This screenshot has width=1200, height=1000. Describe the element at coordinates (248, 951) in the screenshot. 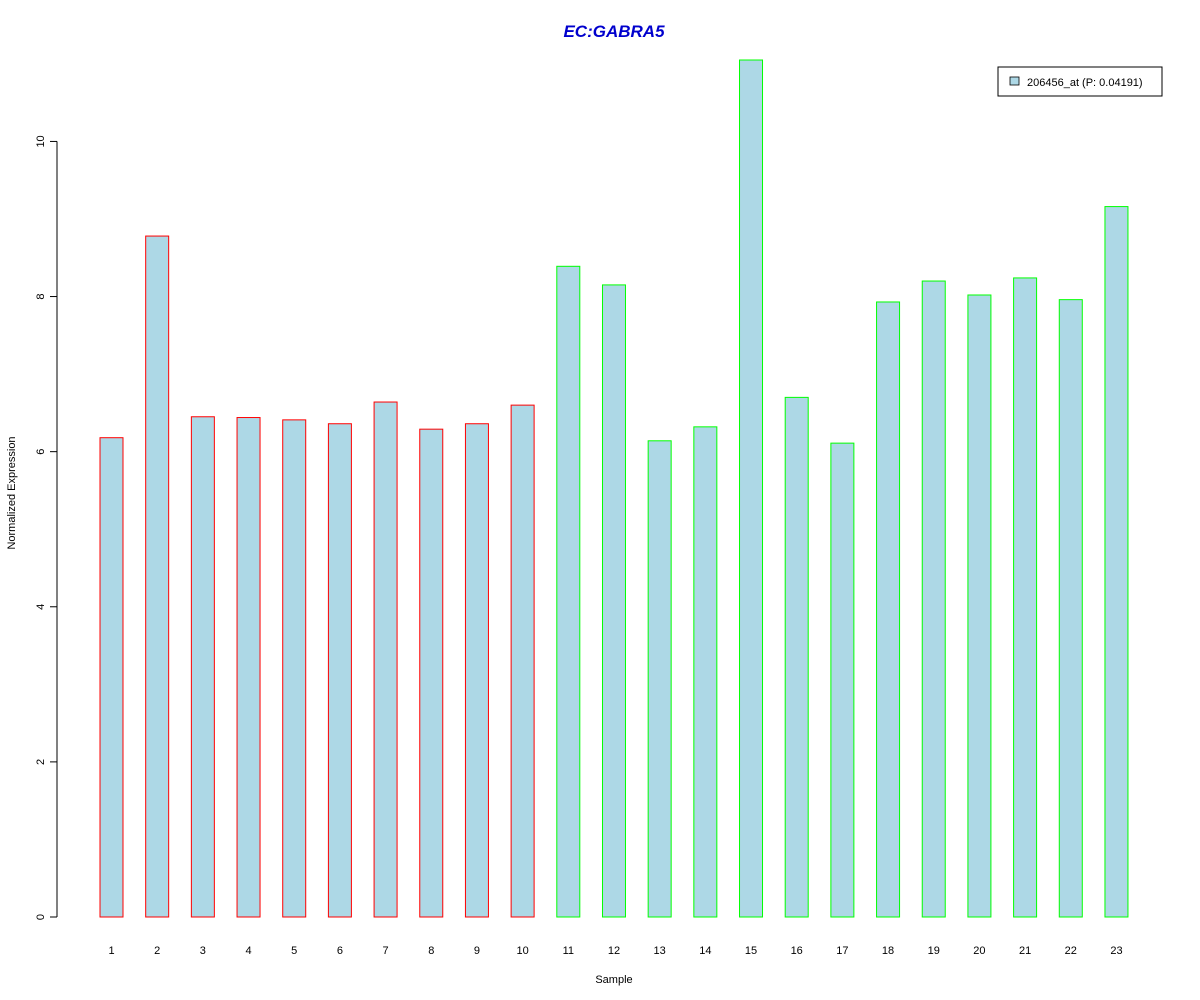

I see `x-tick-label: 4` at that location.